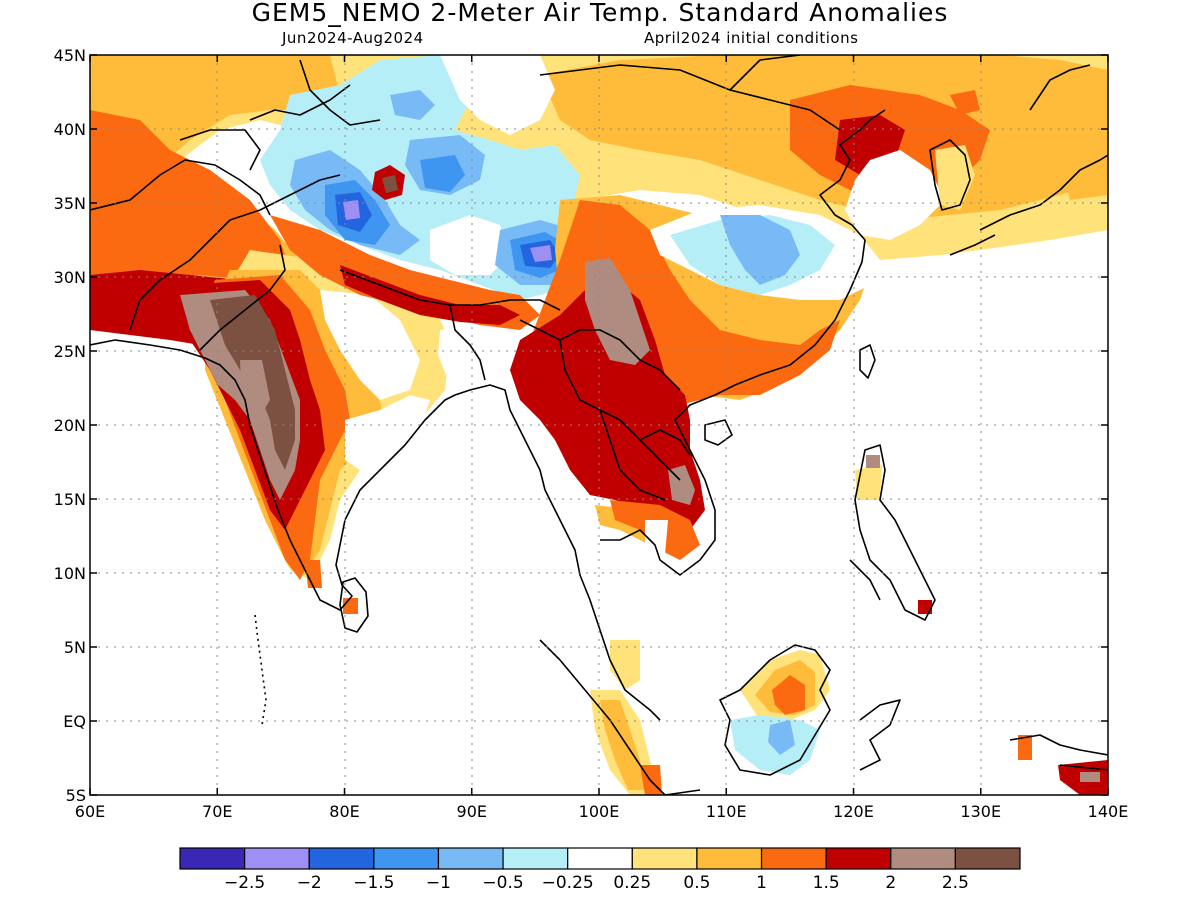  Describe the element at coordinates (470, 245) in the screenshot. I see `anomaly-0.25-tibet-south` at that location.